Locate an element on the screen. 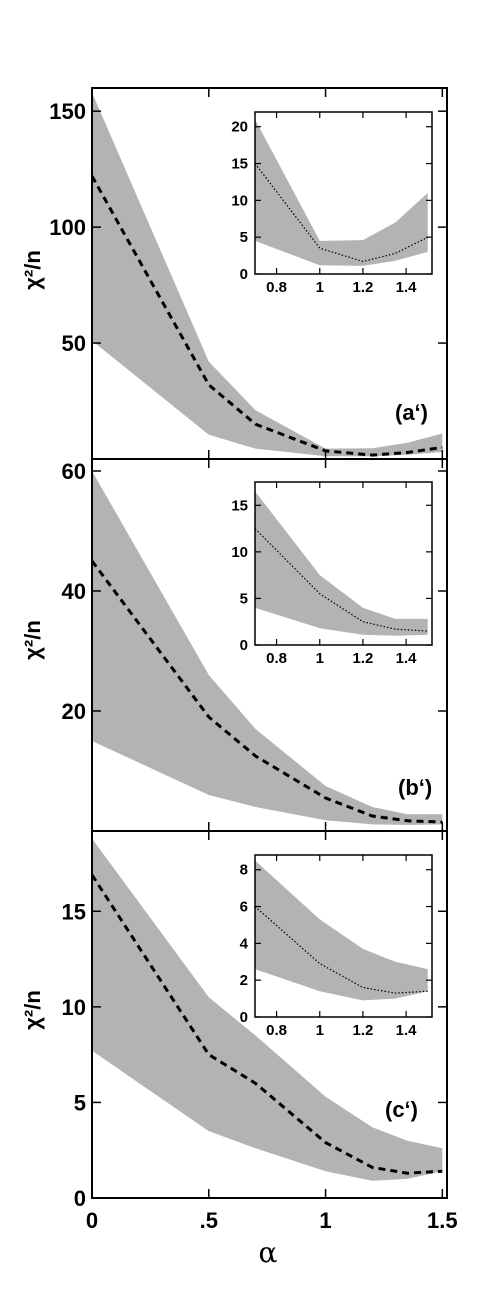 This screenshot has width=494, height=1291. inset-chart: 0 5 10 15 20 0.8 1 1.2 1.4 is located at coordinates (332, 203).